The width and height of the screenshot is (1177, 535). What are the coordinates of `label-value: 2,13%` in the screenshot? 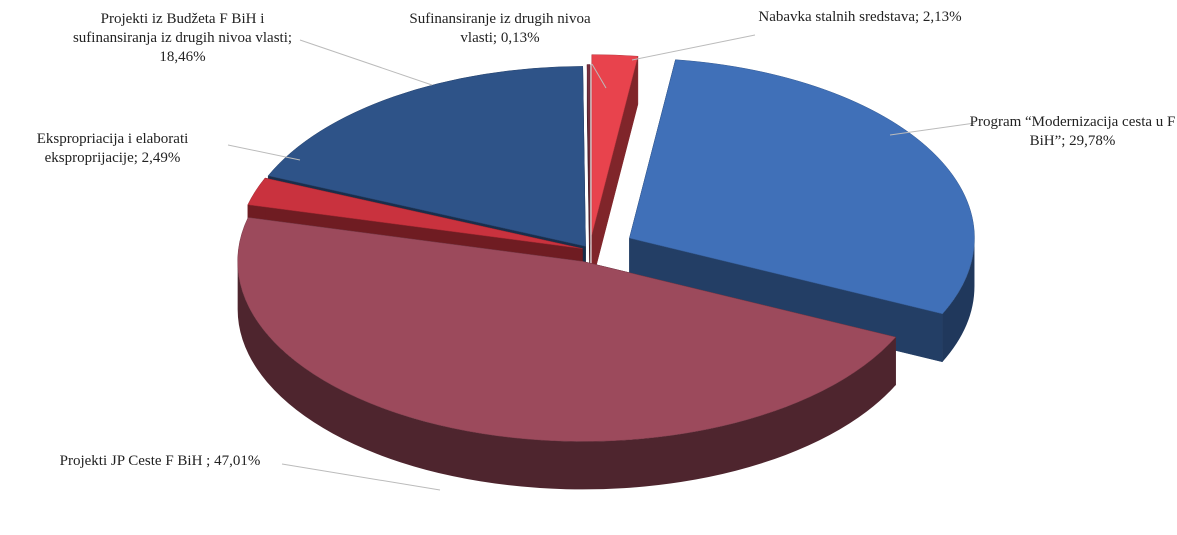 It's located at (942, 17).